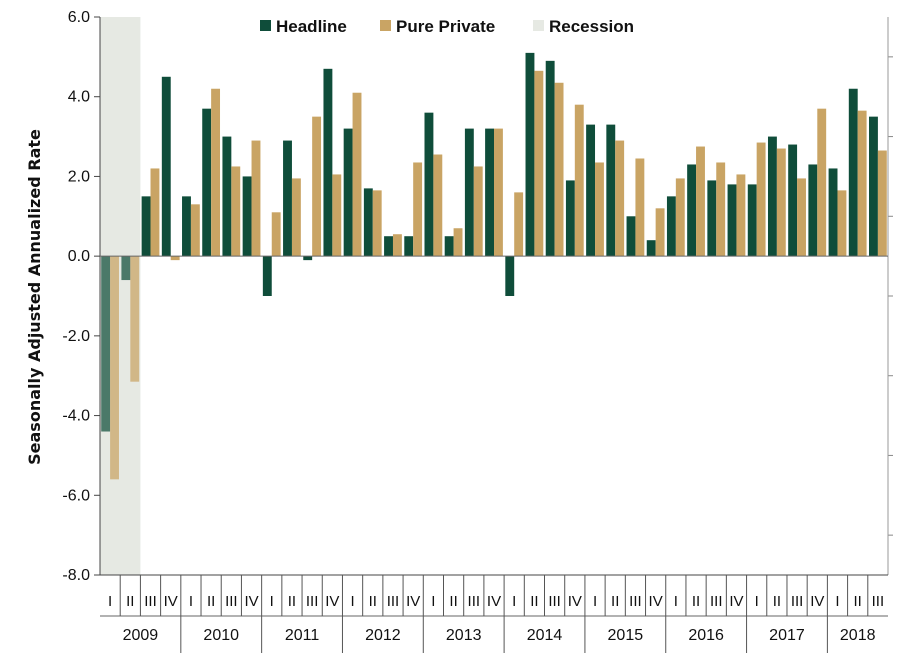  I want to click on y-tick-label: -6.0, so click(76, 495).